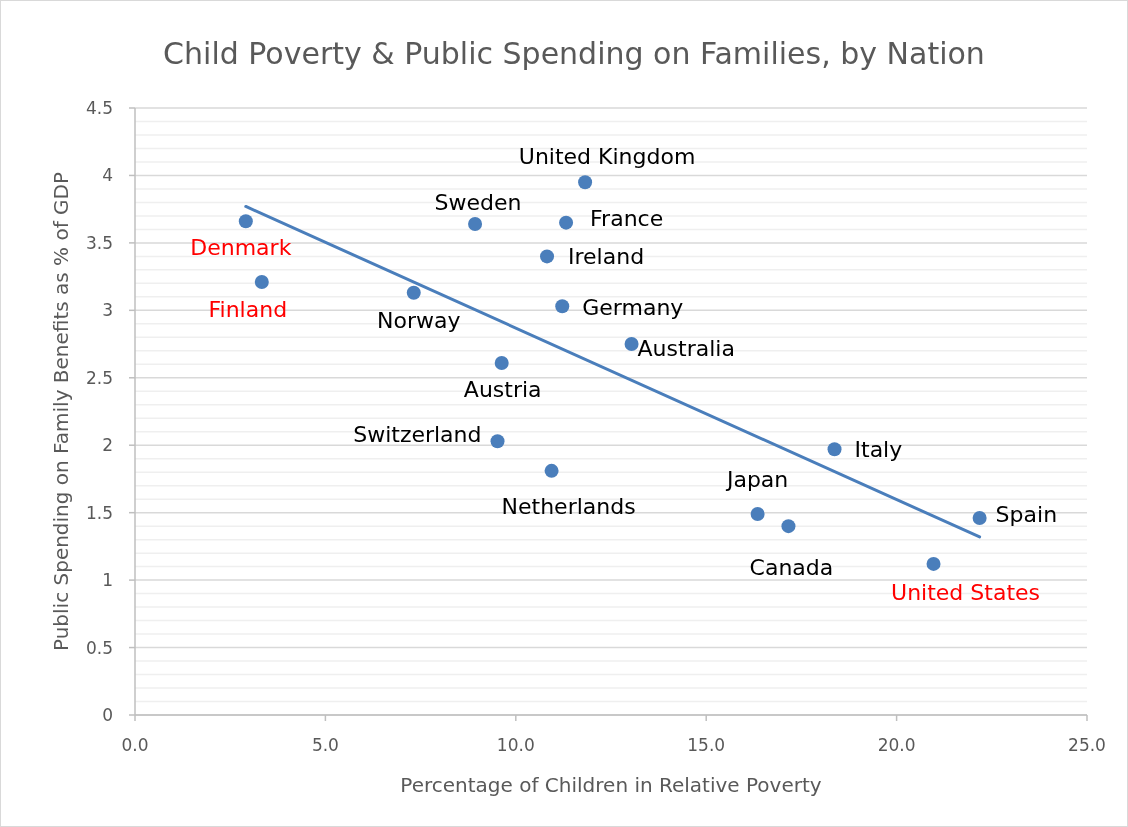 The image size is (1128, 827). Describe the element at coordinates (878, 449) in the screenshot. I see `annotation: Italy` at that location.